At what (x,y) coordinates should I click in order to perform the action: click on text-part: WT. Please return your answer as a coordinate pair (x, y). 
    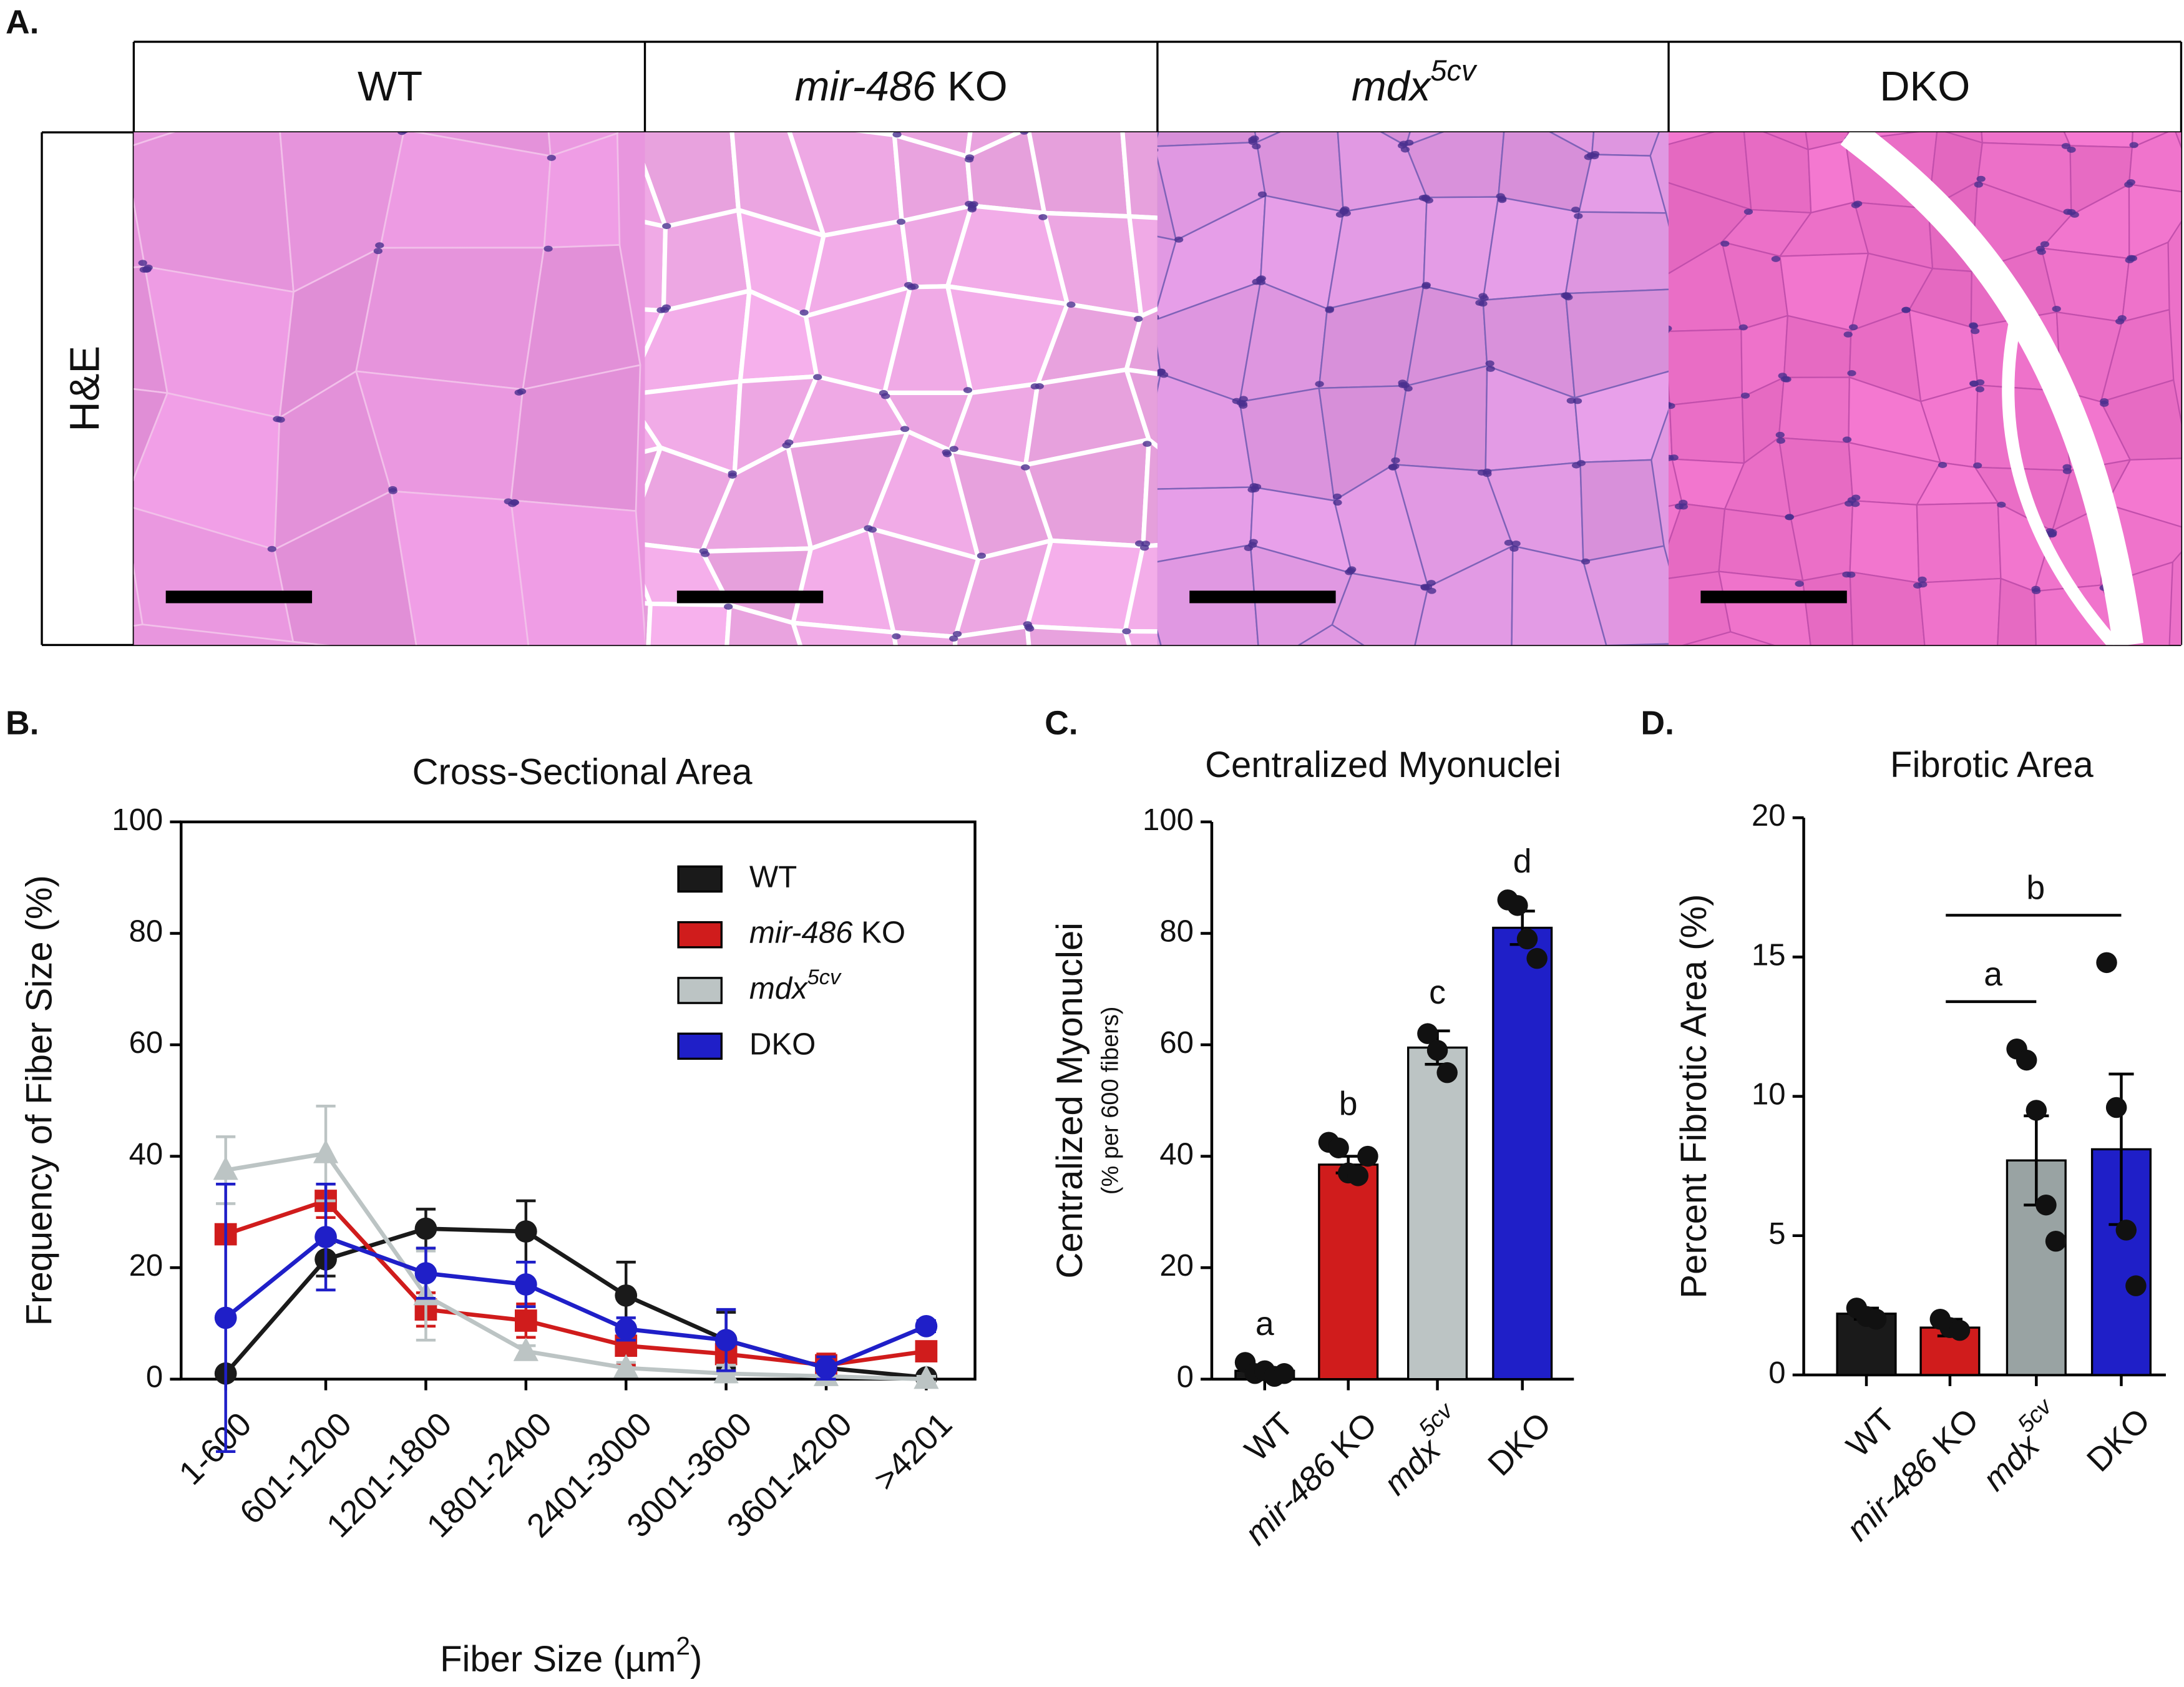
    Looking at the image, I should click on (1270, 1437).